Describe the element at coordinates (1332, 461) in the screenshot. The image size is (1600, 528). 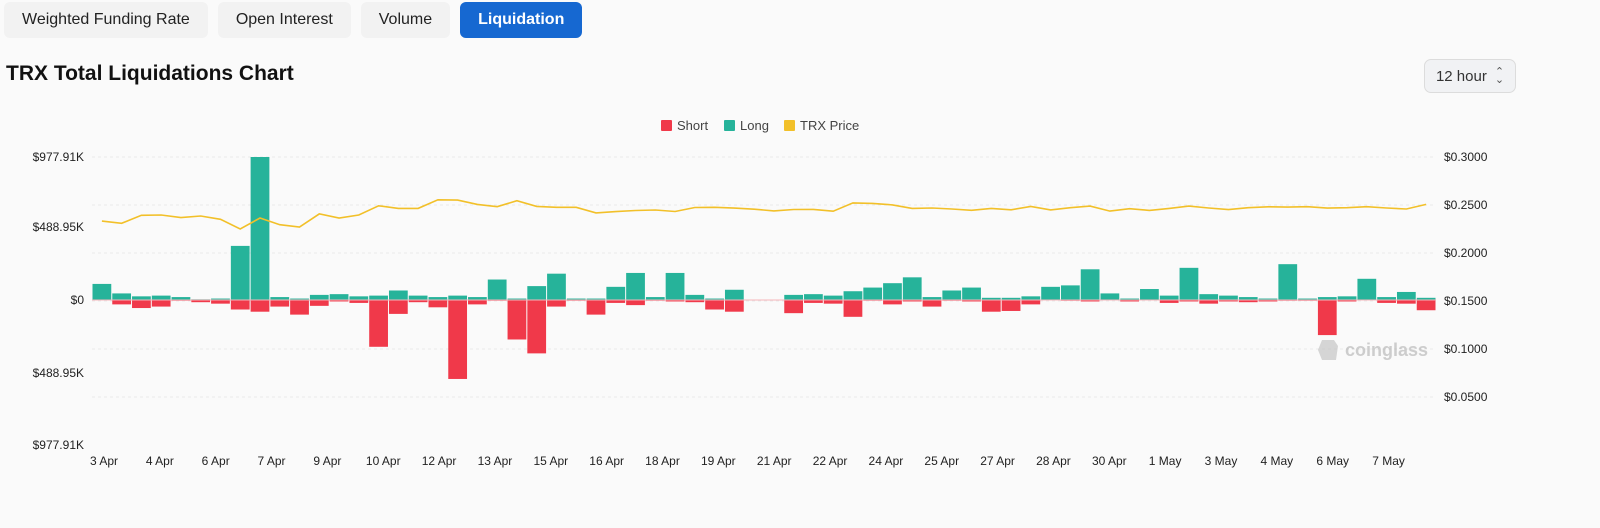
I see `x-tick-label: 6 May` at that location.